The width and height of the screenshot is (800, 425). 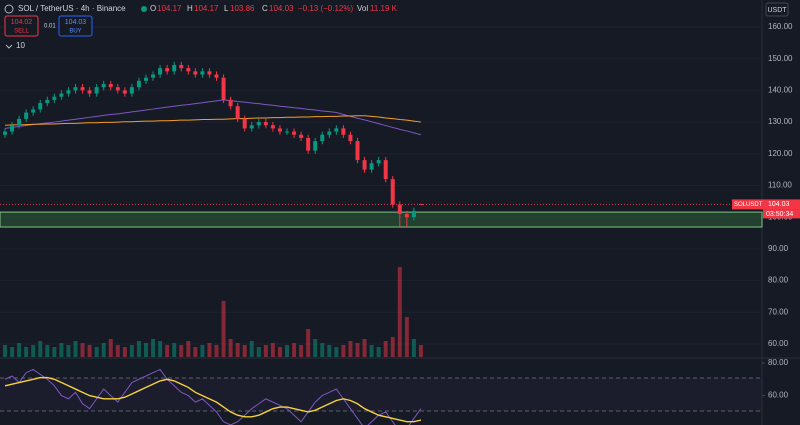 I want to click on buy-button, so click(x=75, y=26).